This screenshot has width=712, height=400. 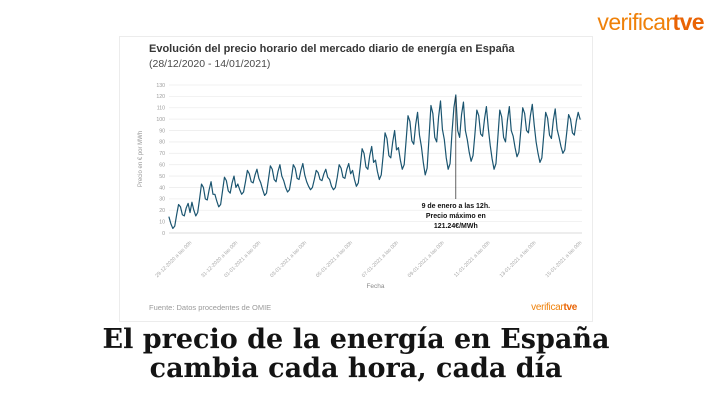 I want to click on svg-text: 100, so click(x=160, y=120).